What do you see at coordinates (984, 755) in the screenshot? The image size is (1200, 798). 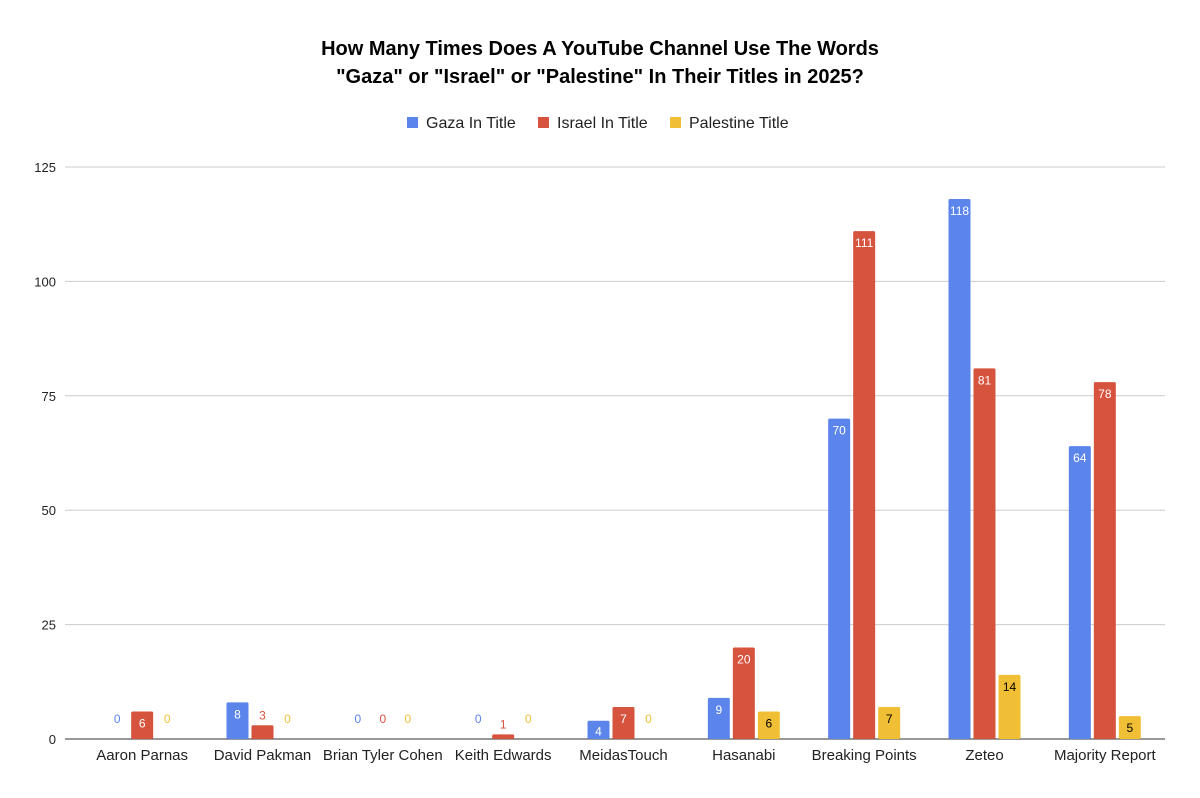 I see `x-tick-label: Zeteo` at bounding box center [984, 755].